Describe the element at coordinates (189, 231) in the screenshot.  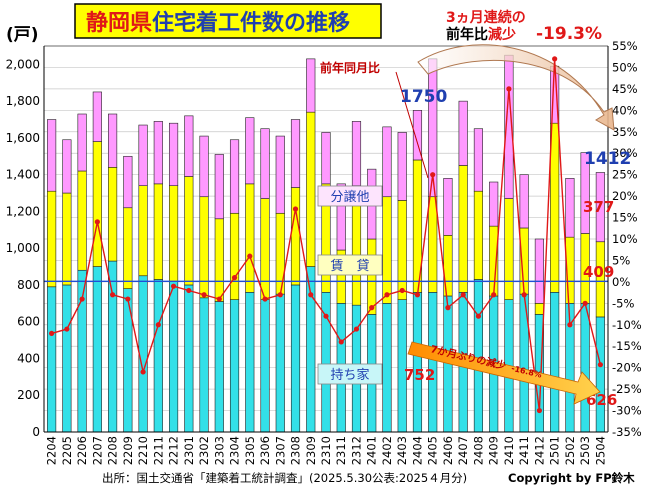
I see `bar-2301-s1` at that location.